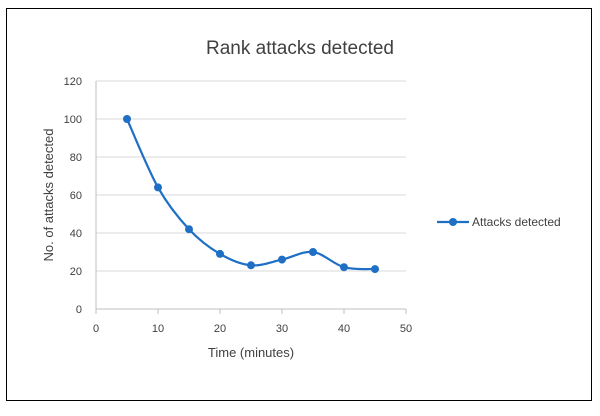 The image size is (600, 416). What do you see at coordinates (96, 329) in the screenshot?
I see `x-tick-label: 0` at bounding box center [96, 329].